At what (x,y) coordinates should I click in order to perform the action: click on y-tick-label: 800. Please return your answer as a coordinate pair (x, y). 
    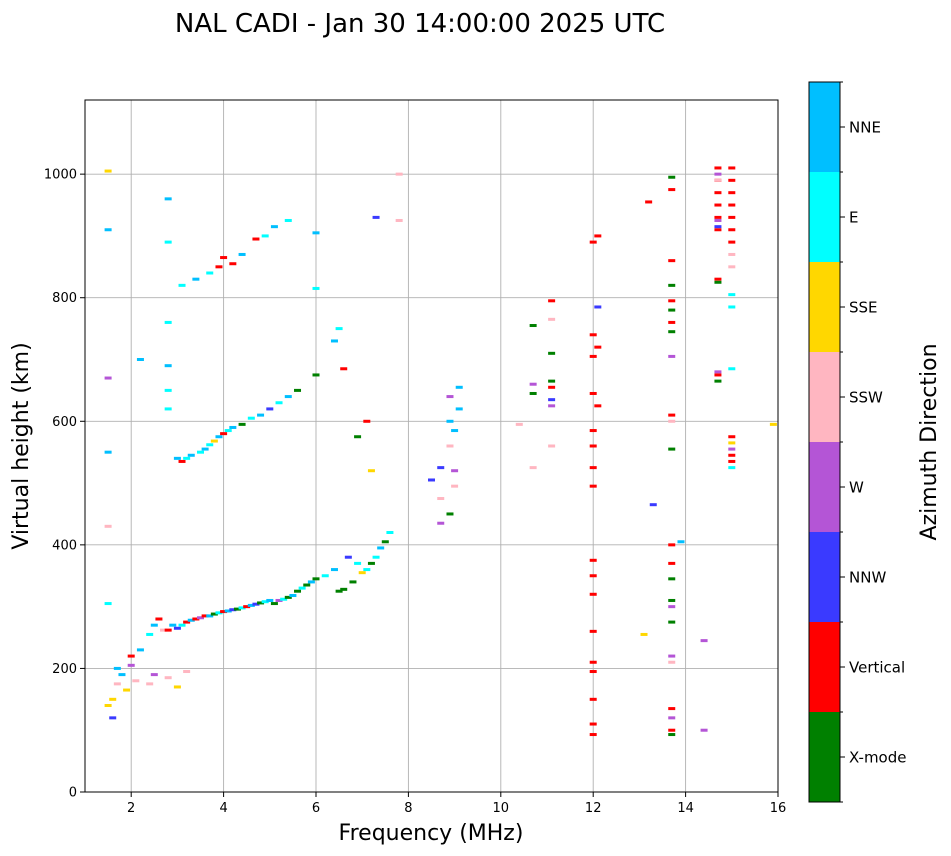
    Looking at the image, I should click on (64, 298).